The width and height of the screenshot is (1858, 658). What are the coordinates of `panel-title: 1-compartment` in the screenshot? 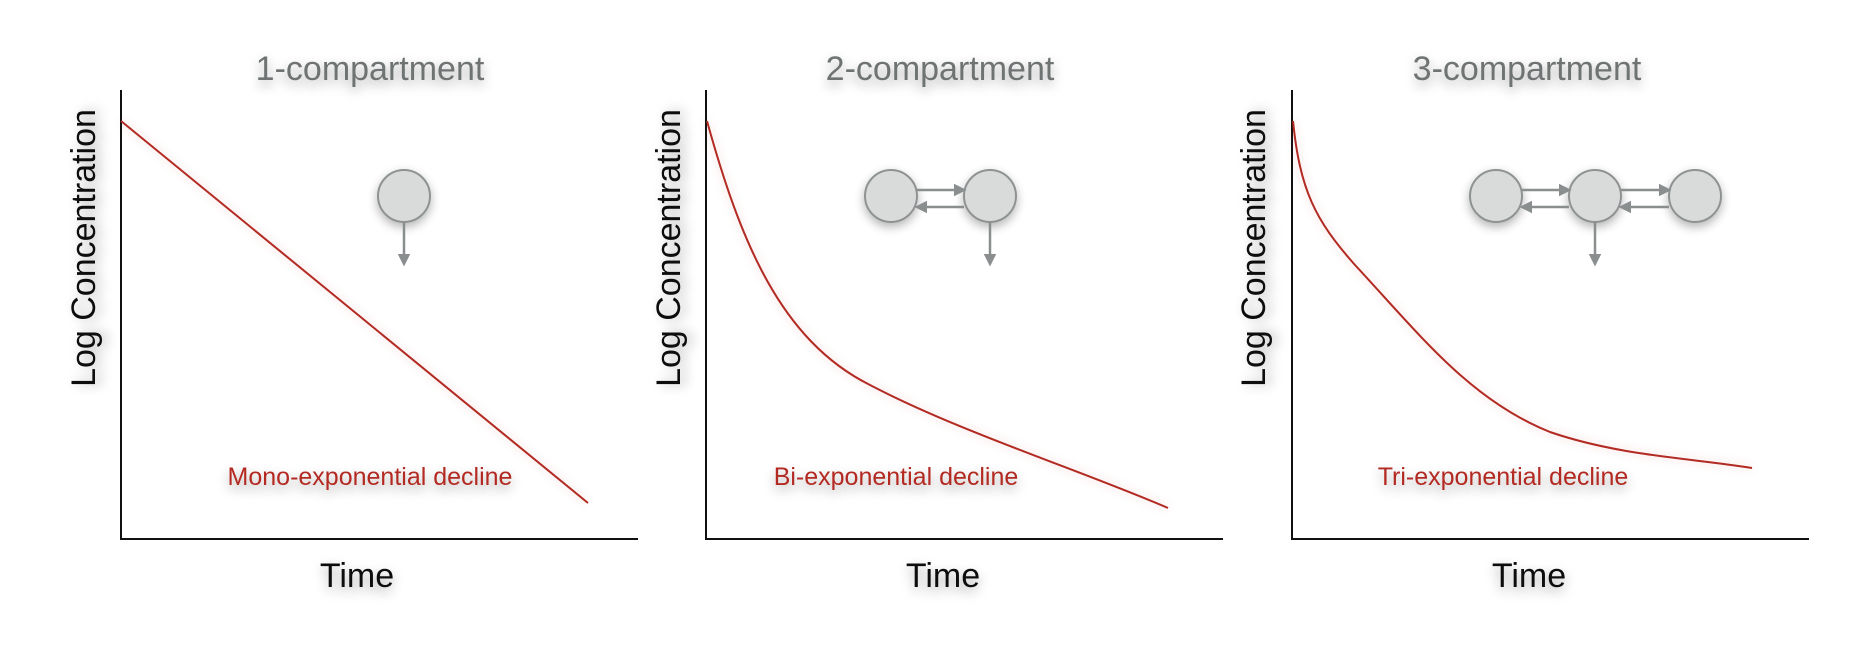 It's located at (370, 69).